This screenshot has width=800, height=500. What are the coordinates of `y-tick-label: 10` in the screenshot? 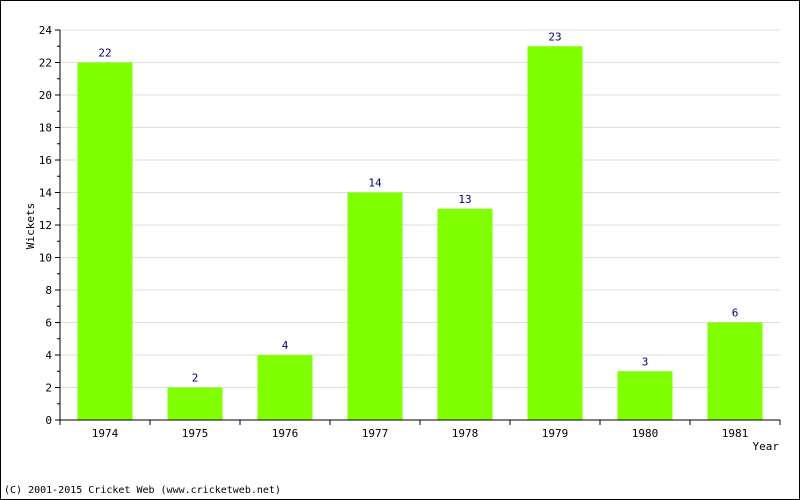 It's located at (45, 258).